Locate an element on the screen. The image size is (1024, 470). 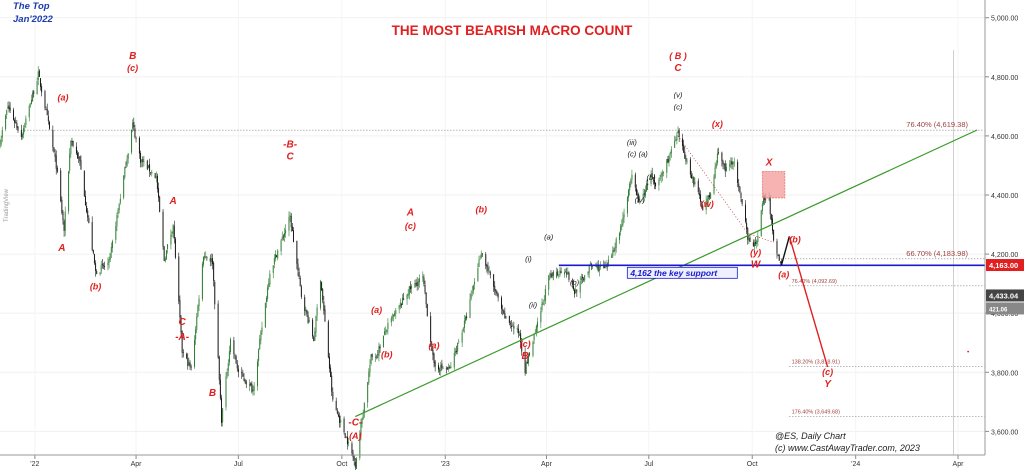
wave-label: (A) is located at coordinates (355, 436).